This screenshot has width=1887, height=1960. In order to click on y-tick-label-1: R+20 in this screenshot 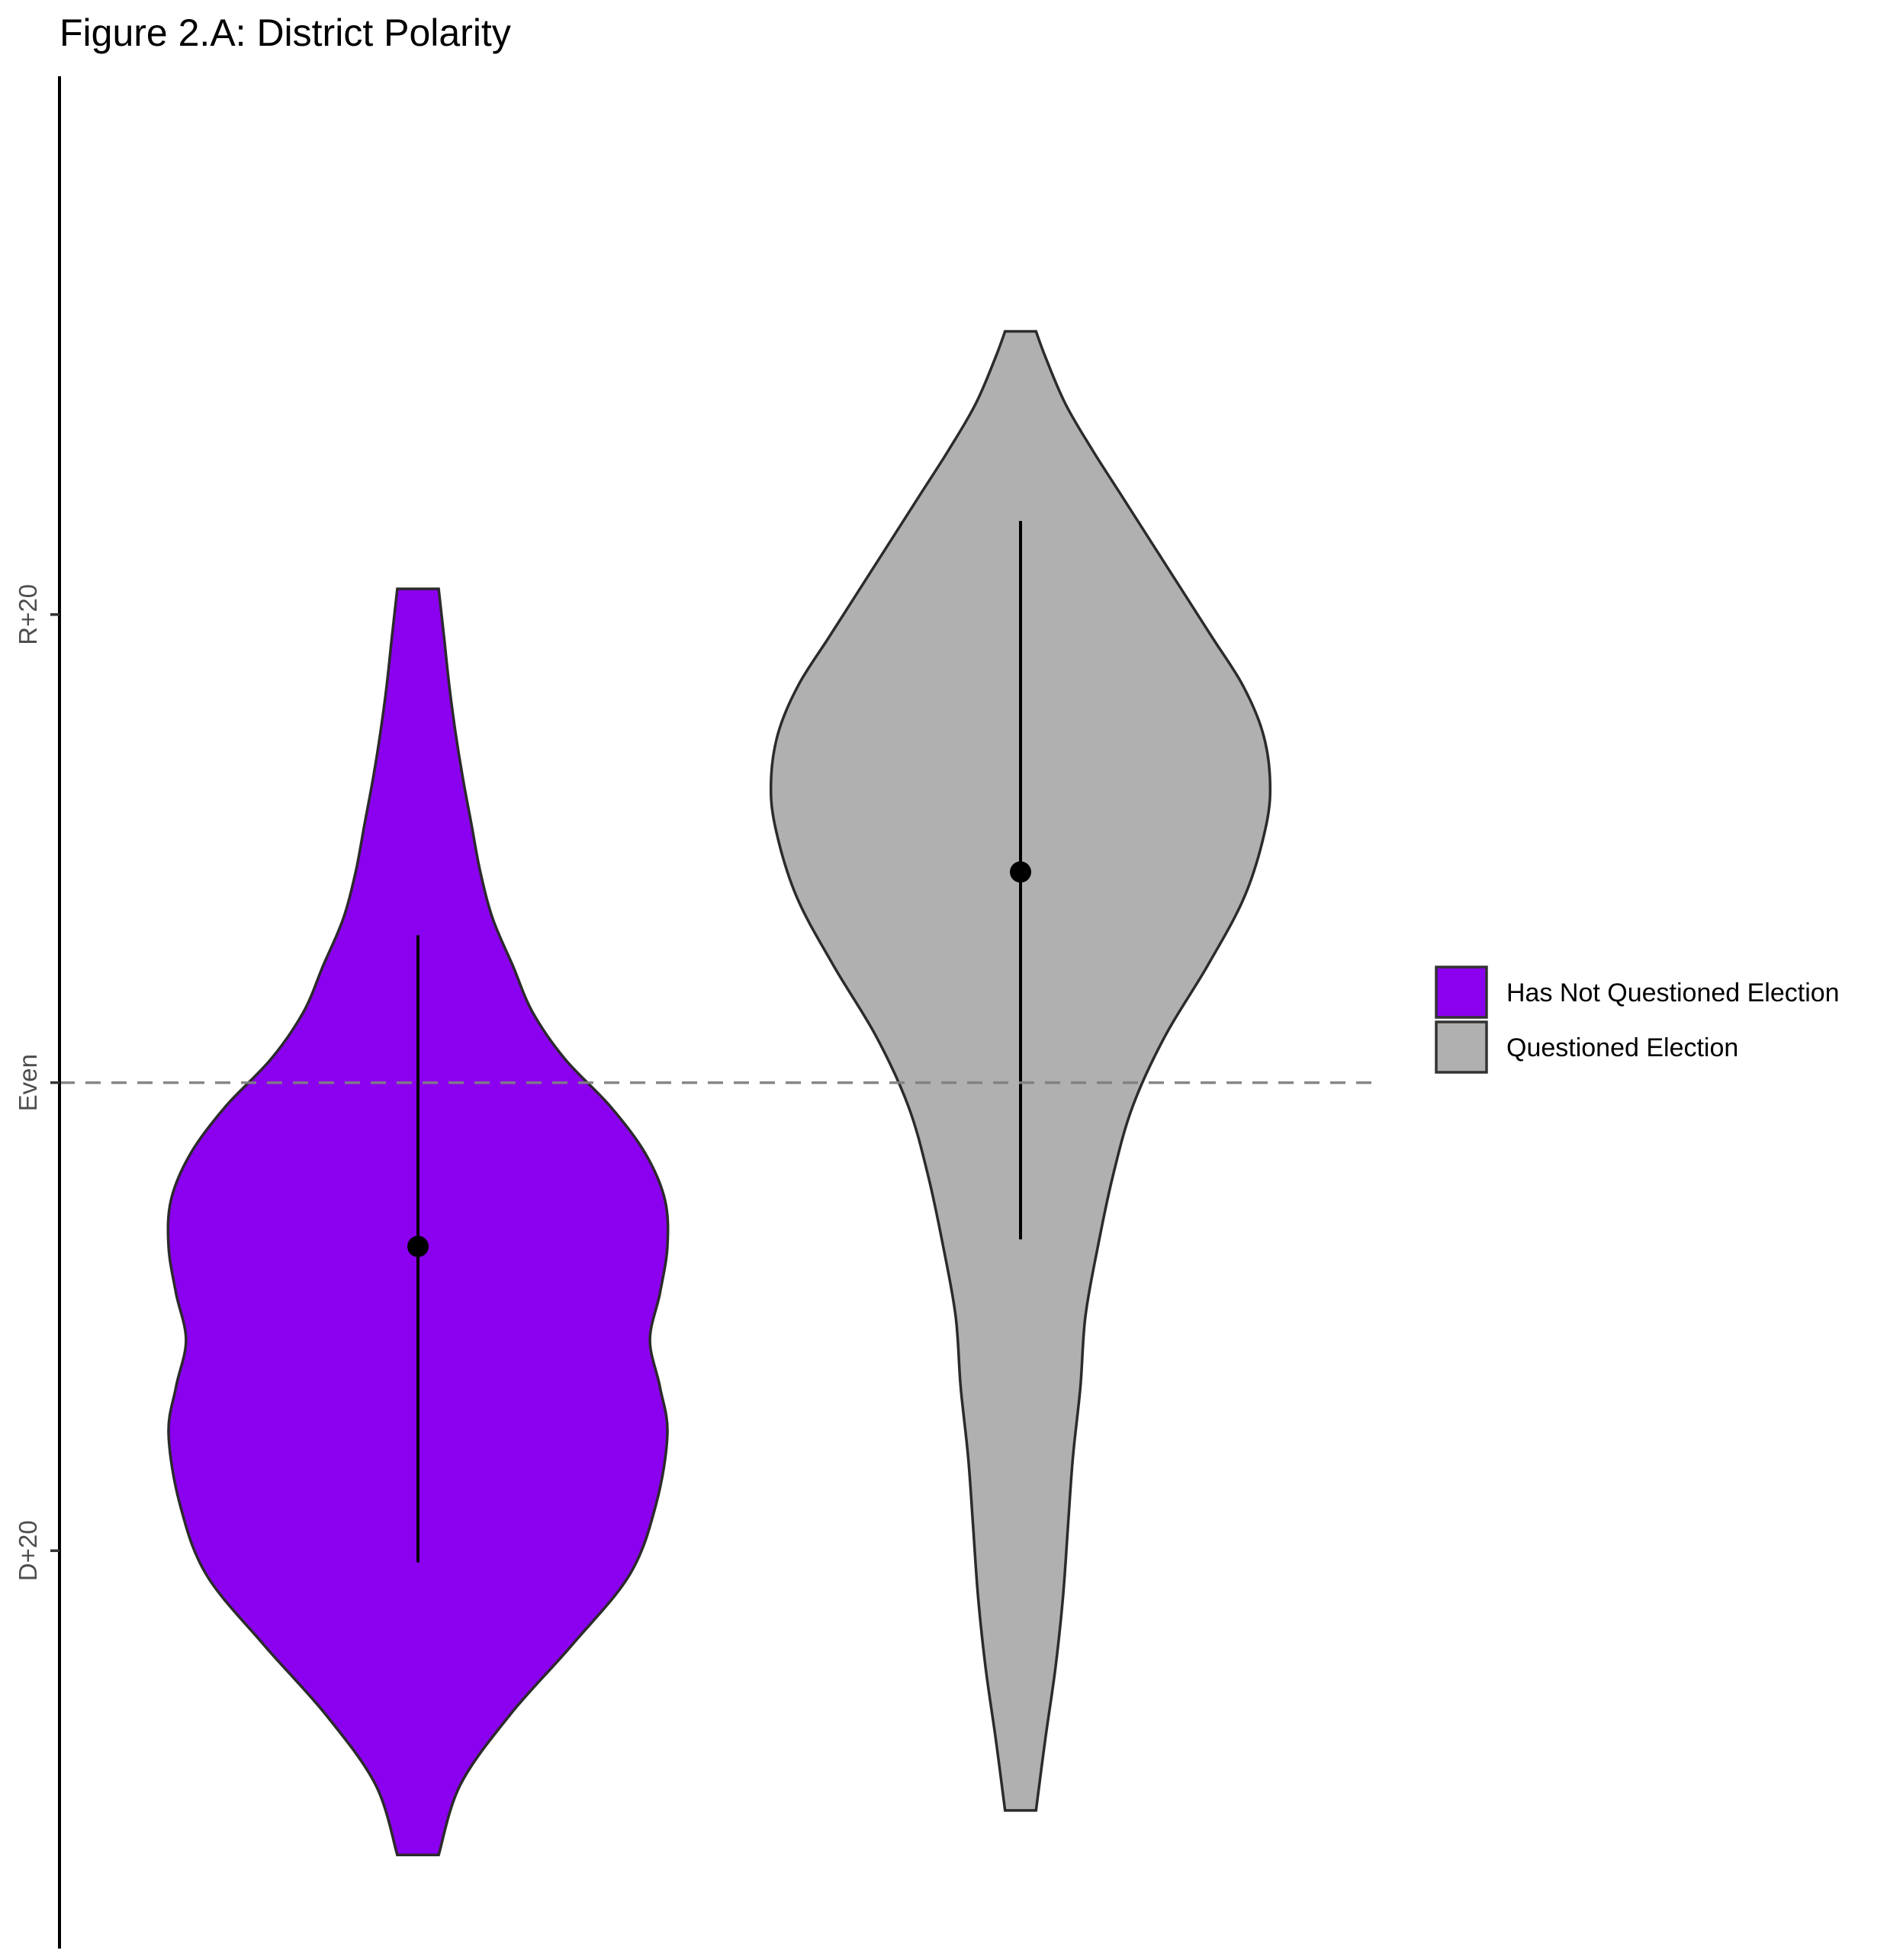, I will do `click(28, 614)`.